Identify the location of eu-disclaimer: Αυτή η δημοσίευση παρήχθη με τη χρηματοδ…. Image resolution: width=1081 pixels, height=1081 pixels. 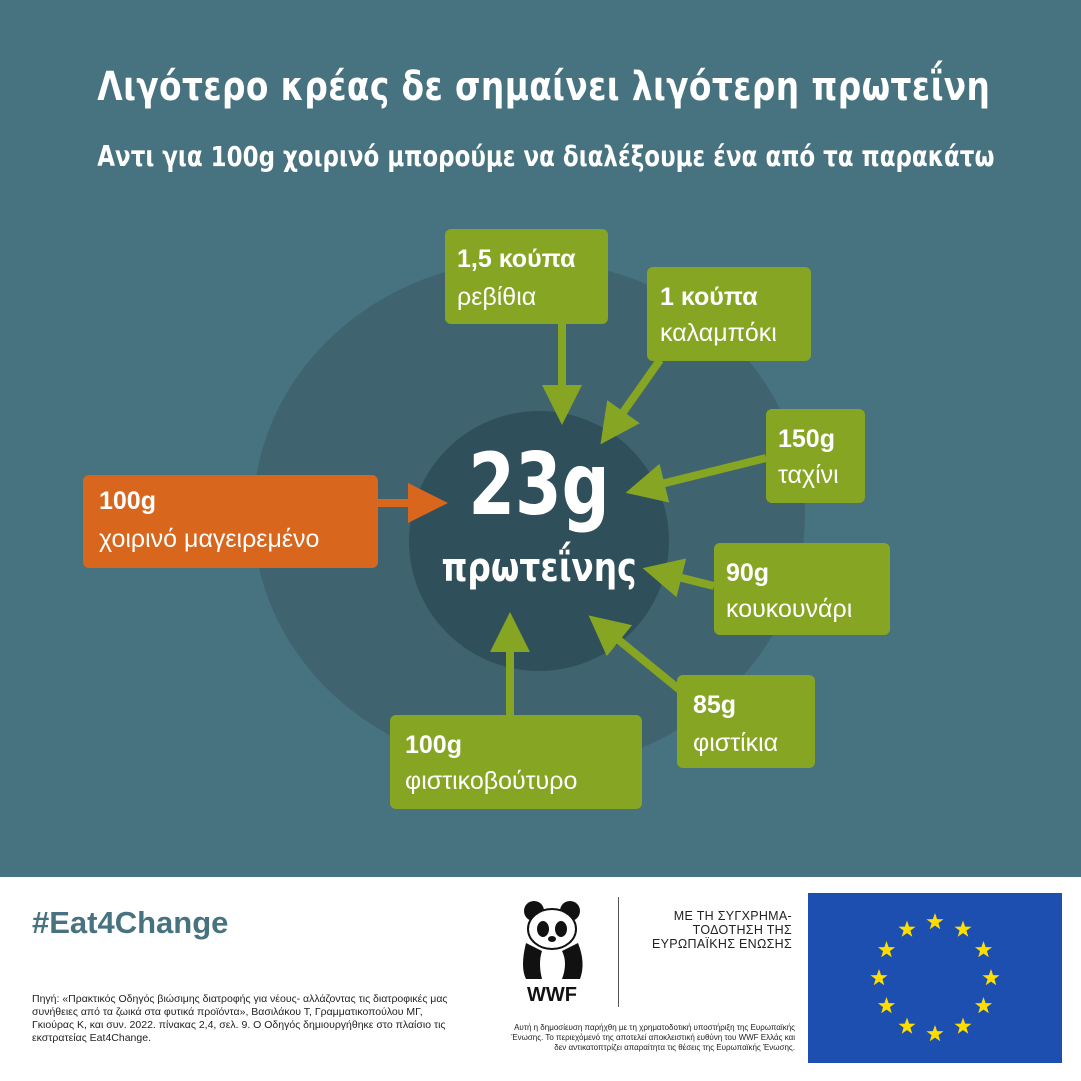
(653, 1037).